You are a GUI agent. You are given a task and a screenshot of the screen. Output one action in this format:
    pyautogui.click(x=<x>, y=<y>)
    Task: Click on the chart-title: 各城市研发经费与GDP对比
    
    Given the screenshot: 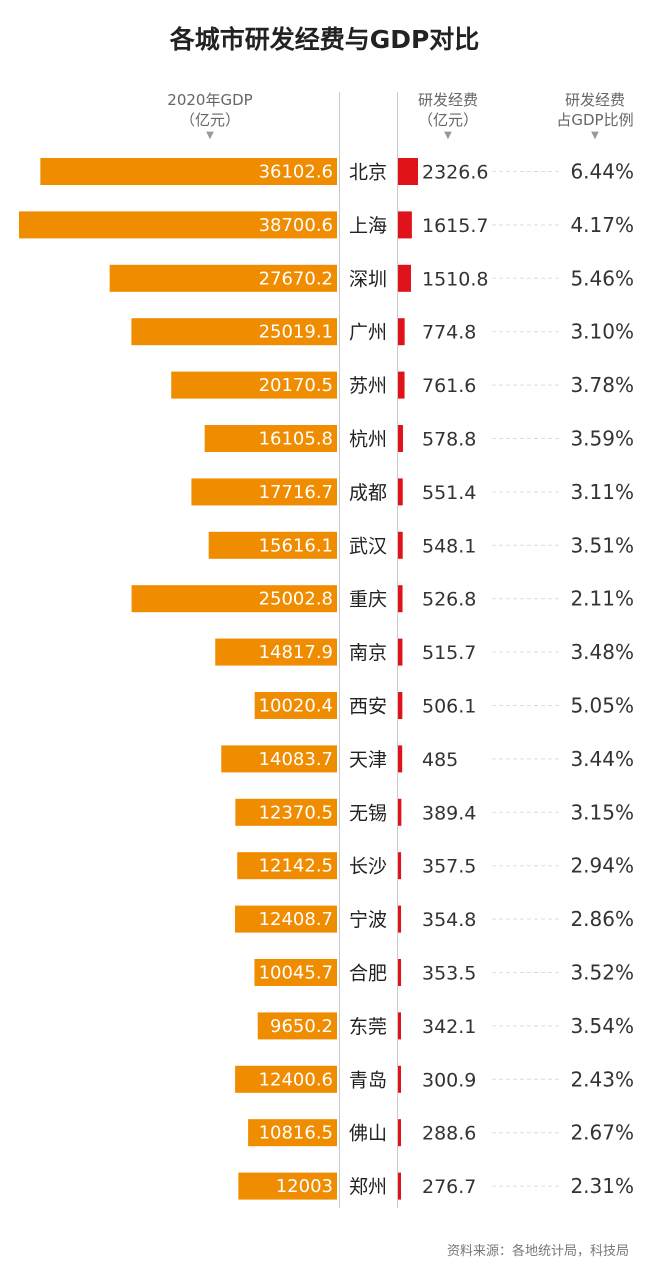 What is the action you would take?
    pyautogui.click(x=324, y=39)
    